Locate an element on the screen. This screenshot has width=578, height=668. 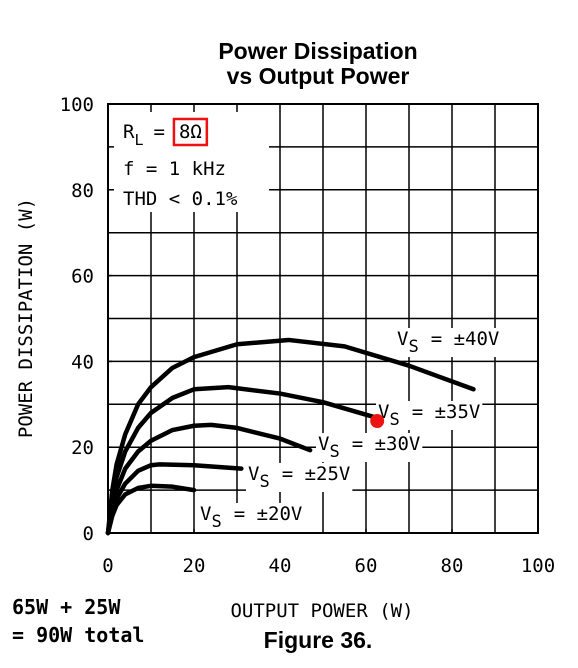
condition-part: = is located at coordinates (158, 132).